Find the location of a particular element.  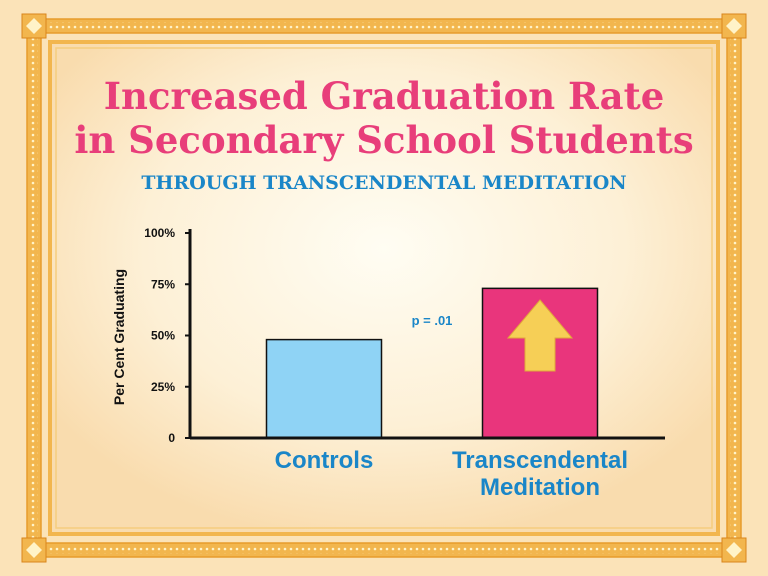

y-tick-label: 50% is located at coordinates (163, 336).